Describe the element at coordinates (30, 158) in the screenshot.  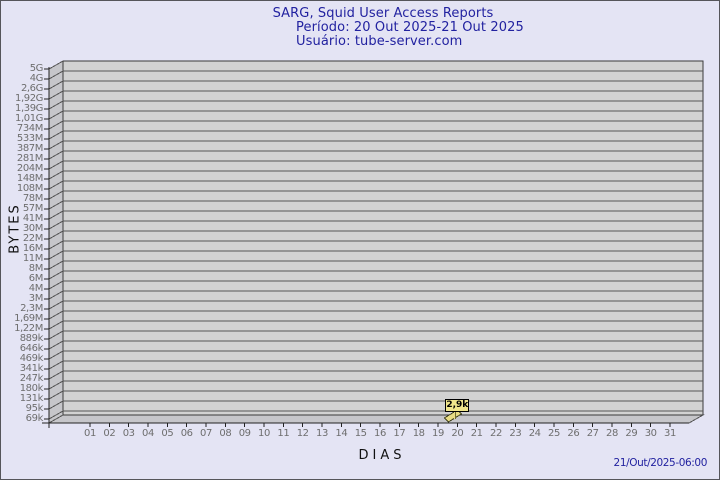
I see `y-tick-label: 281M` at that location.